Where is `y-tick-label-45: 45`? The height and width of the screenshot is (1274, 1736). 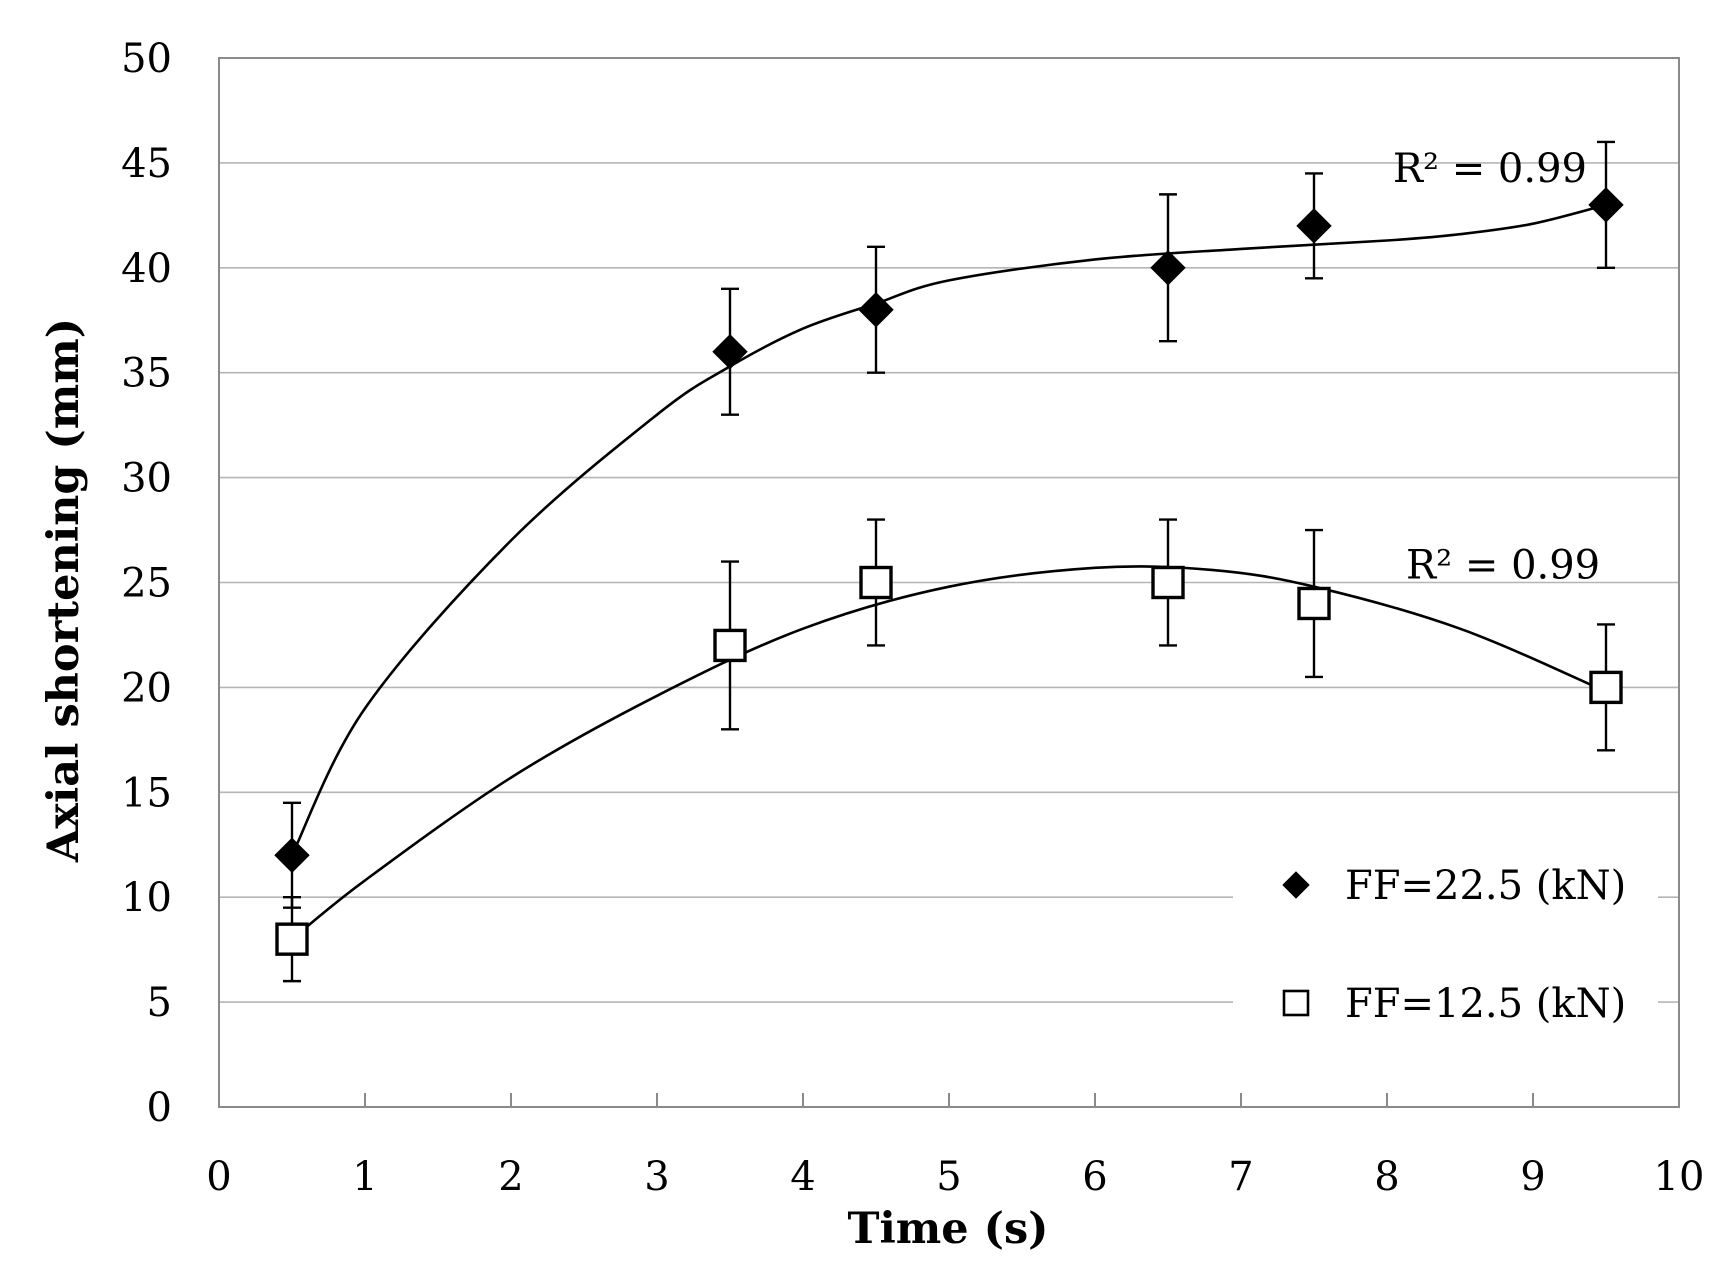
y-tick-label-45: 45 is located at coordinates (146, 164).